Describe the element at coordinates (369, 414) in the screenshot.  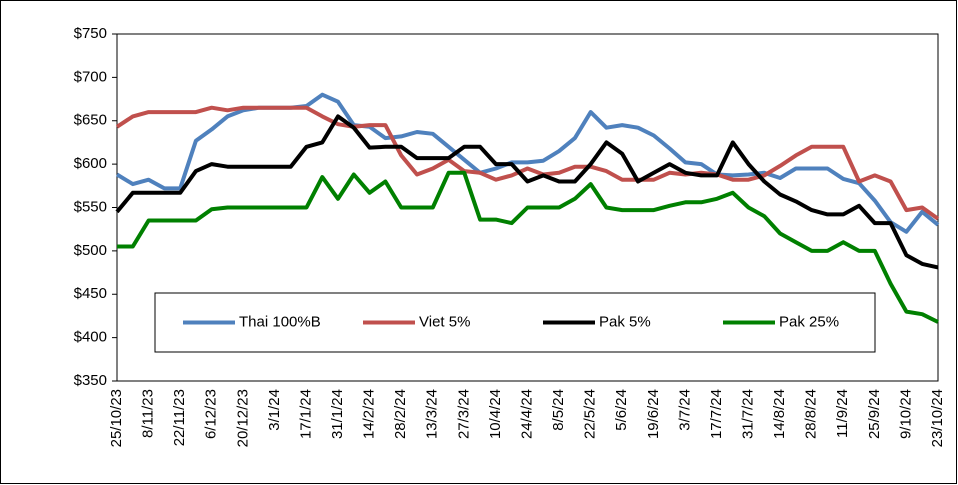
I see `x-tick-label: 14/2/24` at that location.